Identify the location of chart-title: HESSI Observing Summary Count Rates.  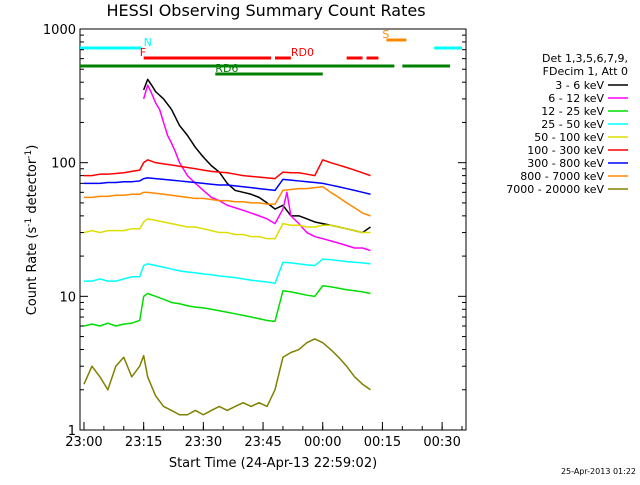
(265, 10).